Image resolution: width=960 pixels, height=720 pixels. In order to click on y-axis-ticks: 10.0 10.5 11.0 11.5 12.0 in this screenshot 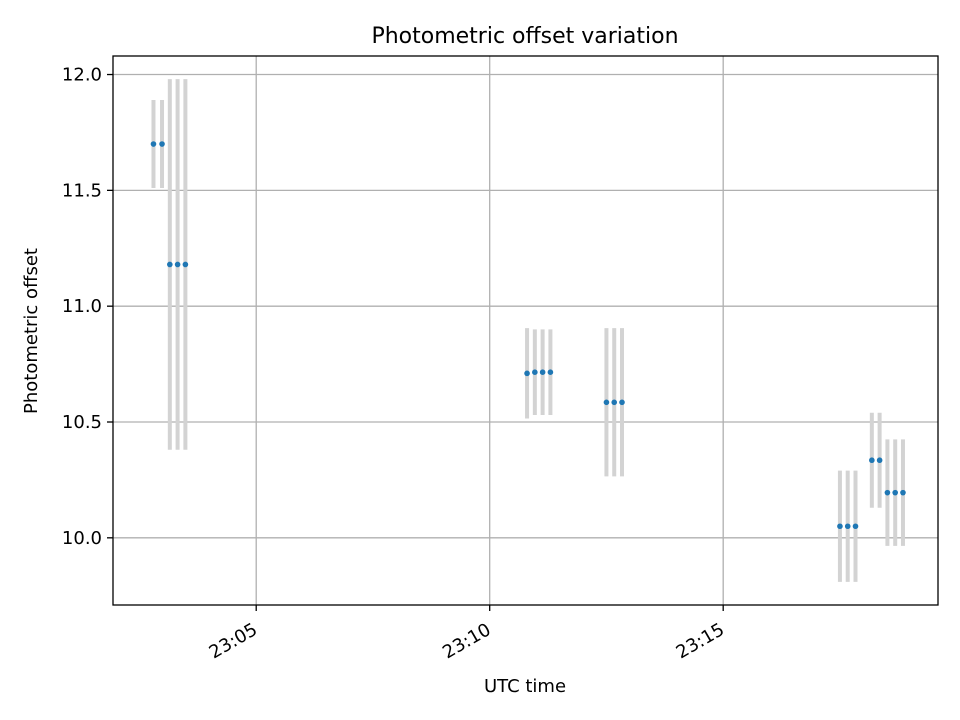, I will do `click(87, 307)`.